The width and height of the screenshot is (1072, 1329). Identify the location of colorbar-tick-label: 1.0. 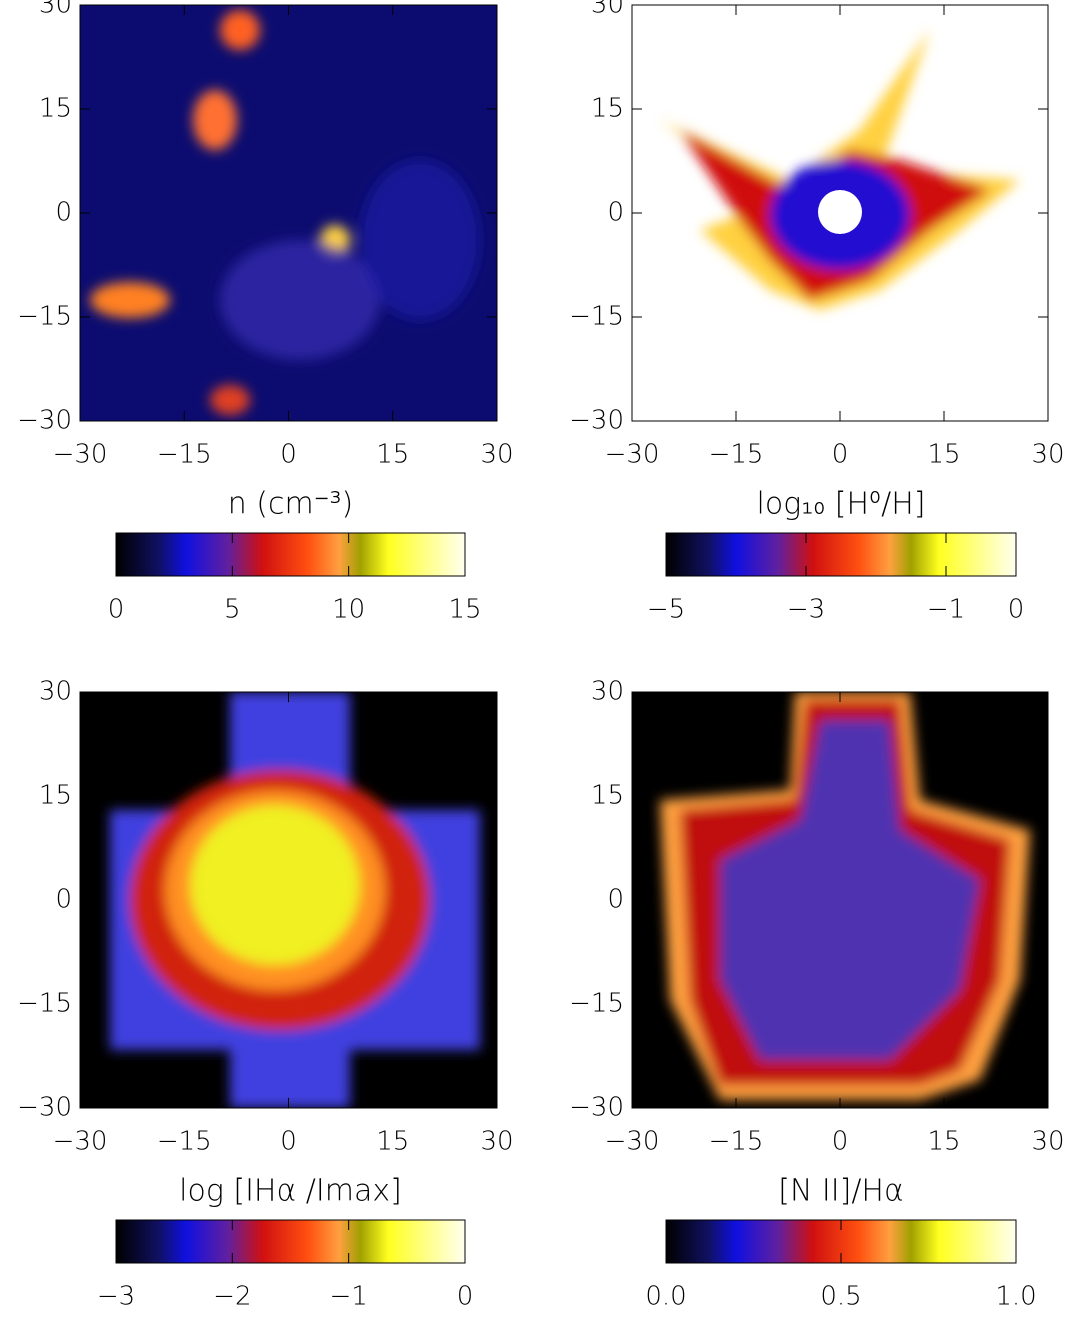
(1015, 1297).